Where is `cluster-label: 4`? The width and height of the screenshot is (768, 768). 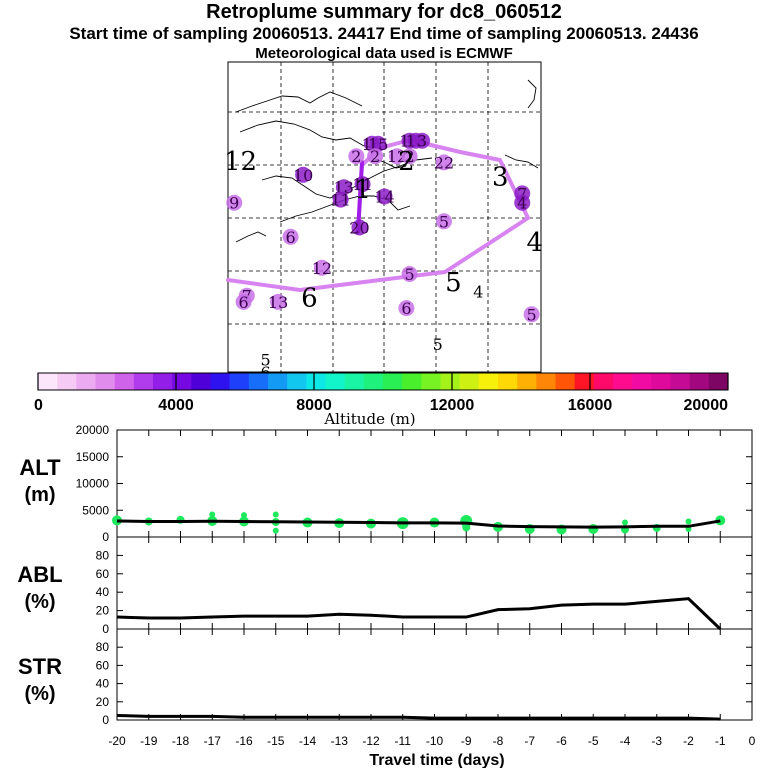
cluster-label: 4 is located at coordinates (522, 203).